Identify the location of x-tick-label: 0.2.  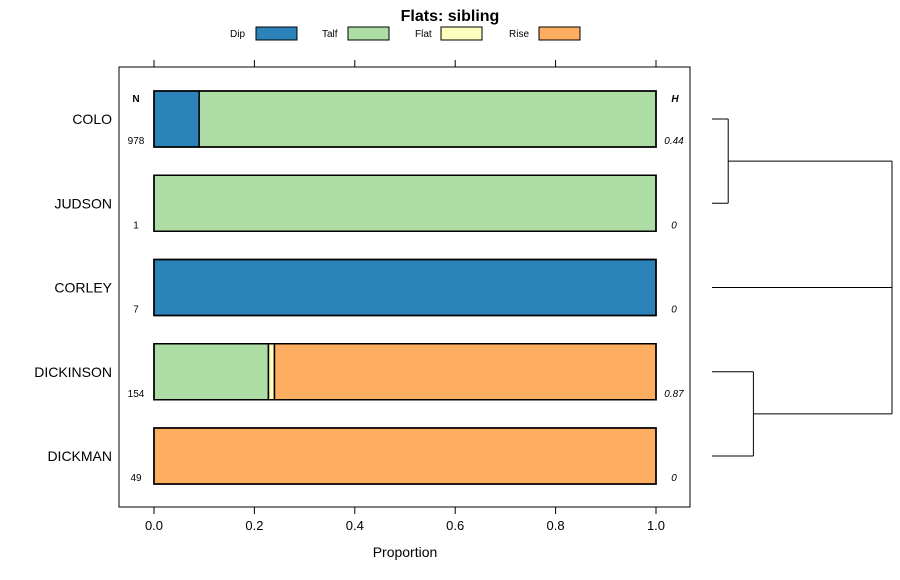
(254, 525).